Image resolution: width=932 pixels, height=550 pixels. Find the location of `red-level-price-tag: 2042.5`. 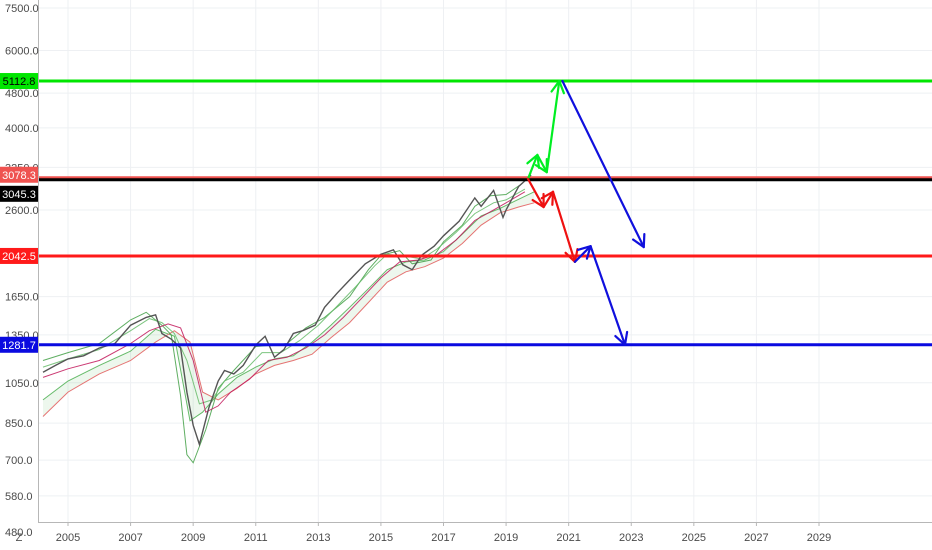

red-level-price-tag: 2042.5 is located at coordinates (19, 255).